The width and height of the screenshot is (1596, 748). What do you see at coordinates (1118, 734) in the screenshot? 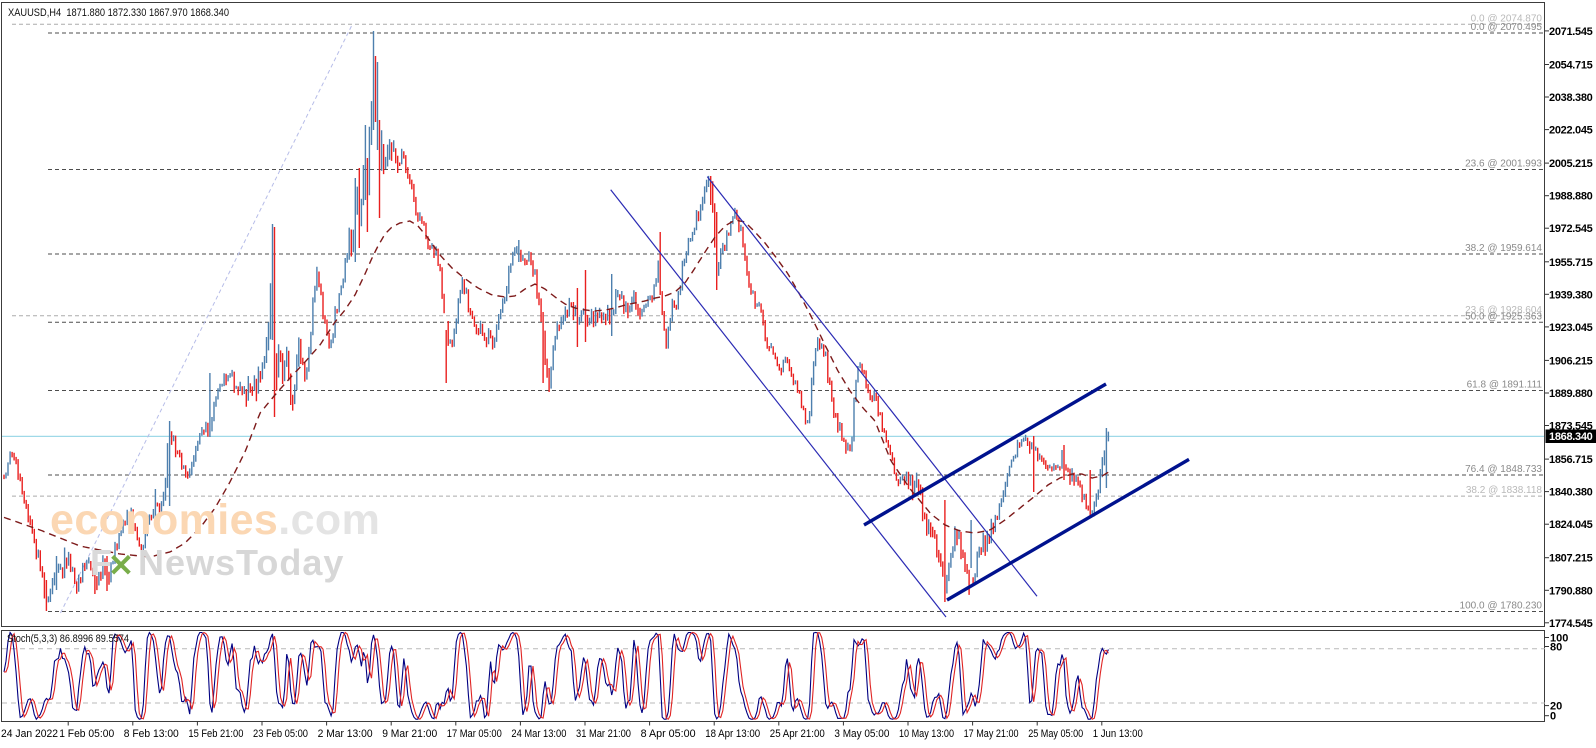
I see `svg-text: 1 Jun 13:00` at bounding box center [1118, 734].